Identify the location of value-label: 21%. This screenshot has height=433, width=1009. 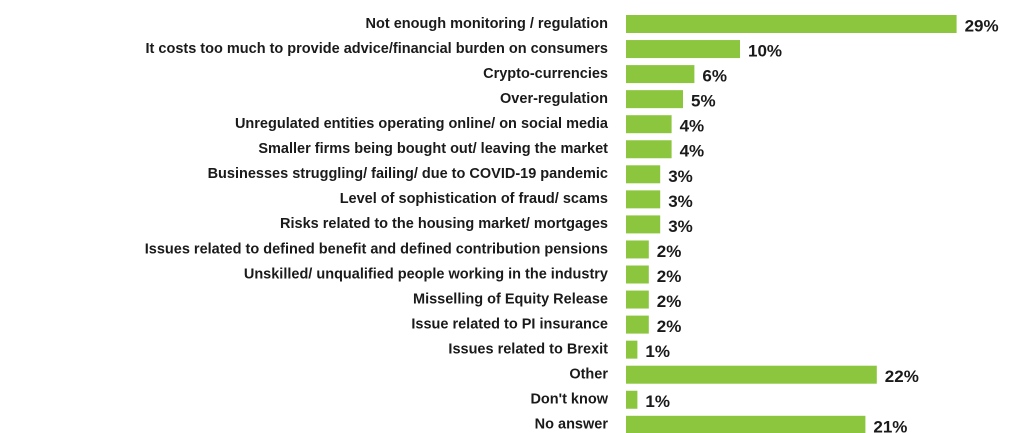
(890, 425).